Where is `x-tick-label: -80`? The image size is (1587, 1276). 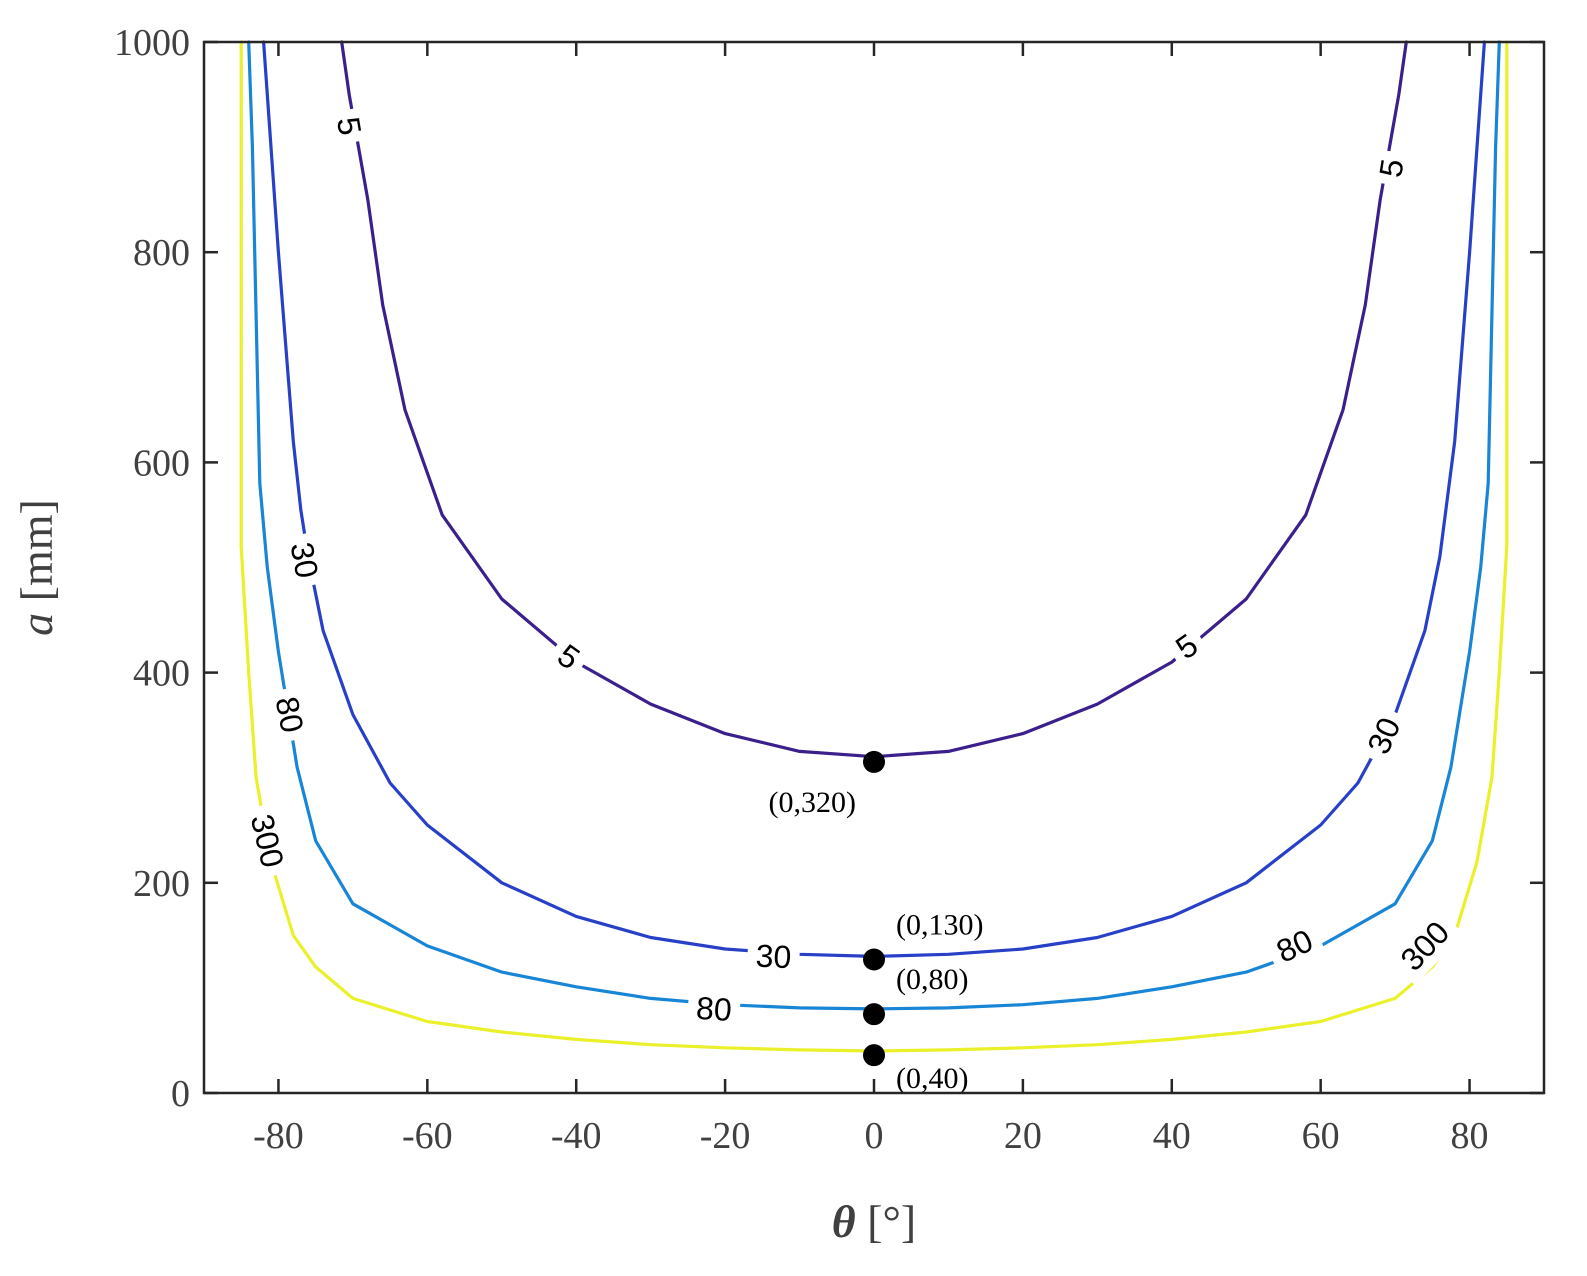 x-tick-label: -80 is located at coordinates (278, 1136).